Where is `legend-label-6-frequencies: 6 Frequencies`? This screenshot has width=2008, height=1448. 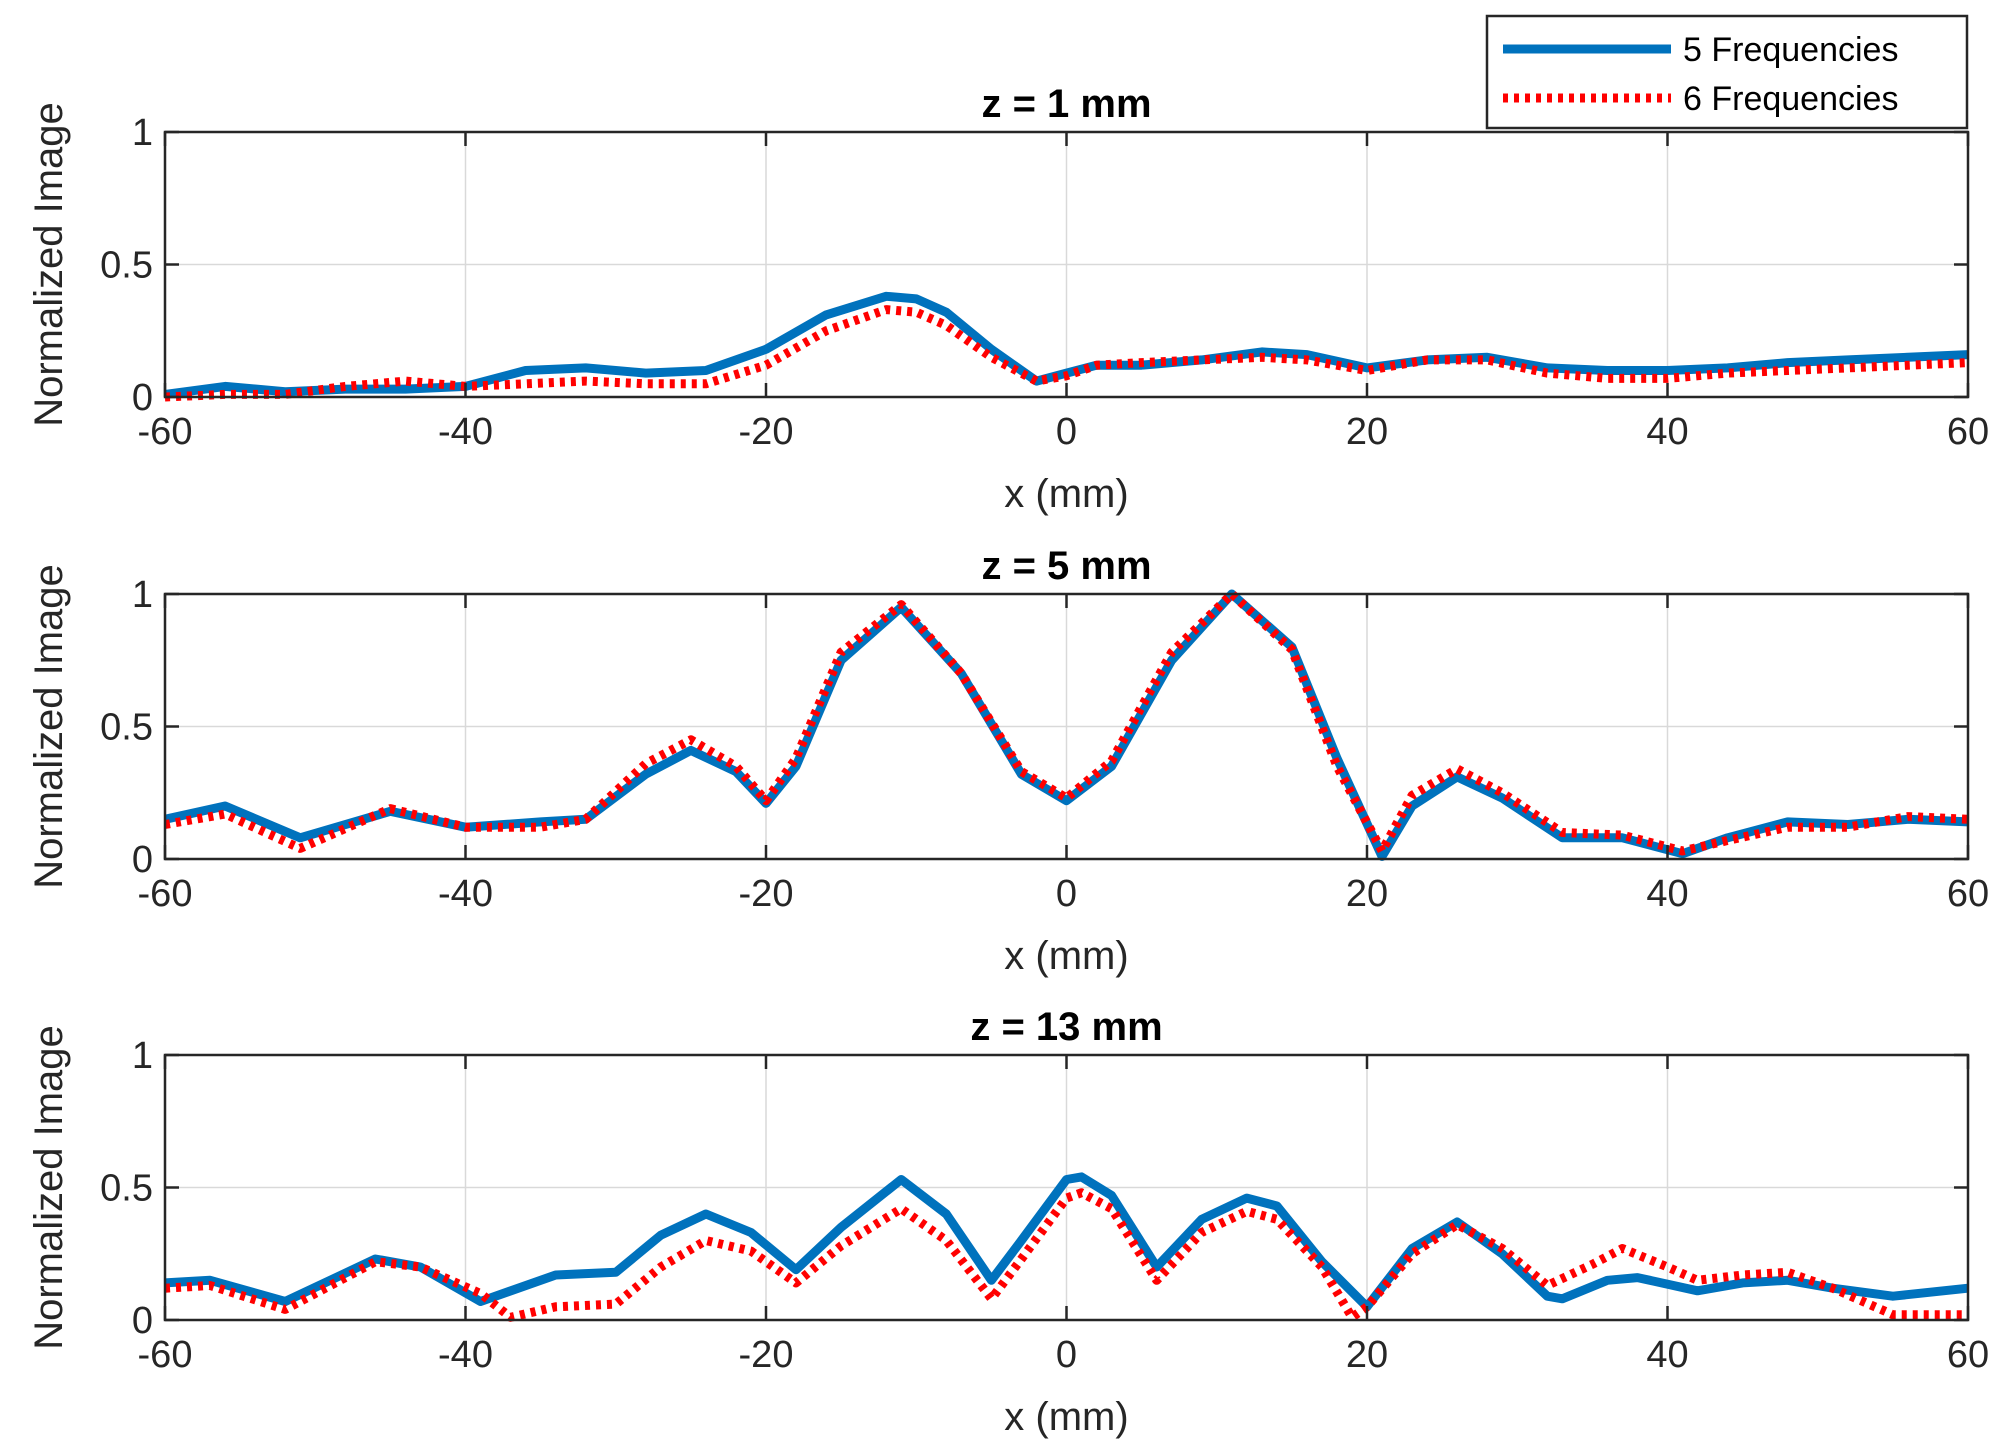
legend-label-6-frequencies: 6 Frequencies is located at coordinates (1790, 99).